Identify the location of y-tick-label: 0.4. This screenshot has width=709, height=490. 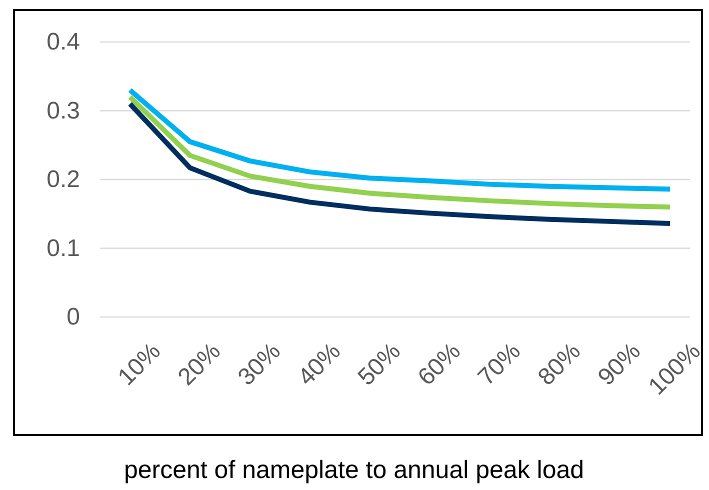
(63, 42).